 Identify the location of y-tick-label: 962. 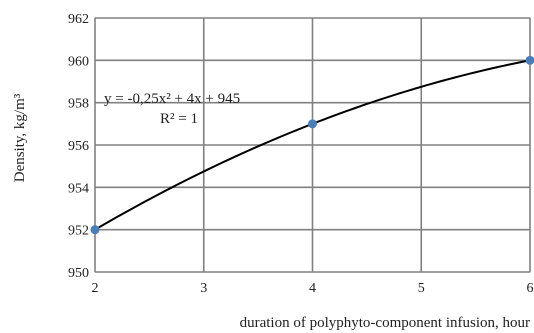
(78, 19).